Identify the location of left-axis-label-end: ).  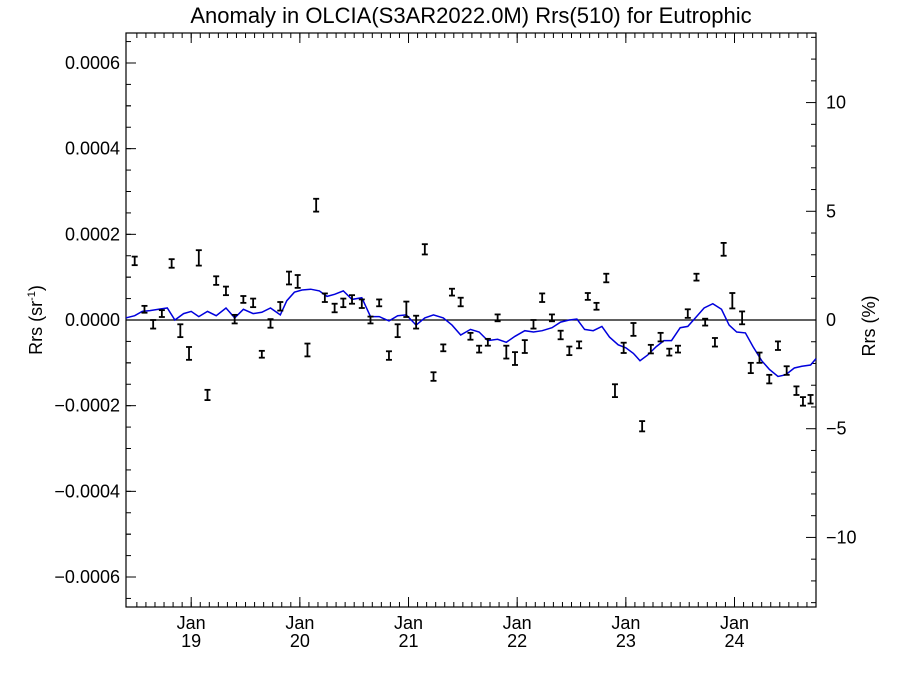
(36, 288).